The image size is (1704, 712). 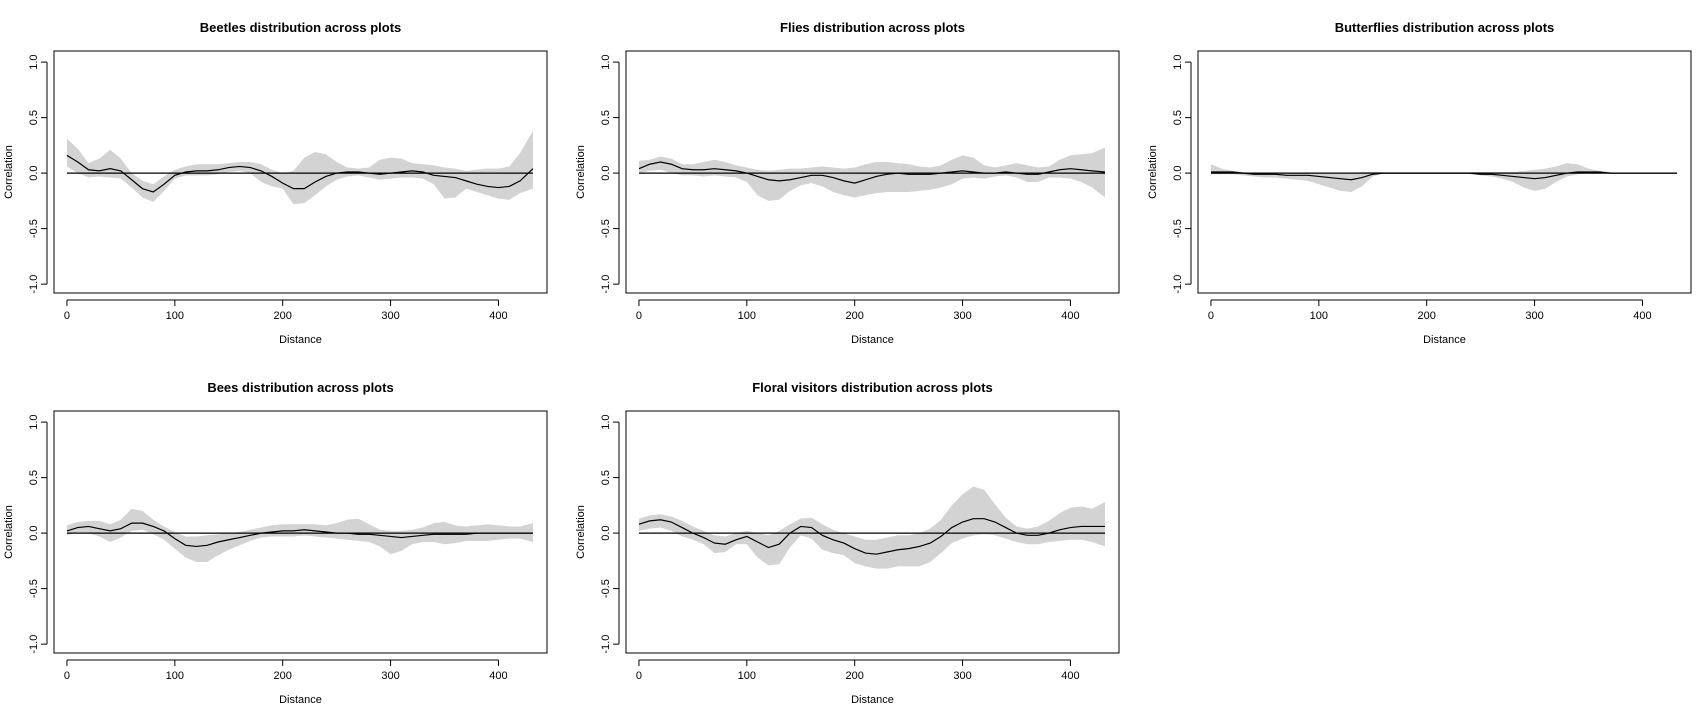 What do you see at coordinates (300, 387) in the screenshot?
I see `chart-title: Bees distribution across plots` at bounding box center [300, 387].